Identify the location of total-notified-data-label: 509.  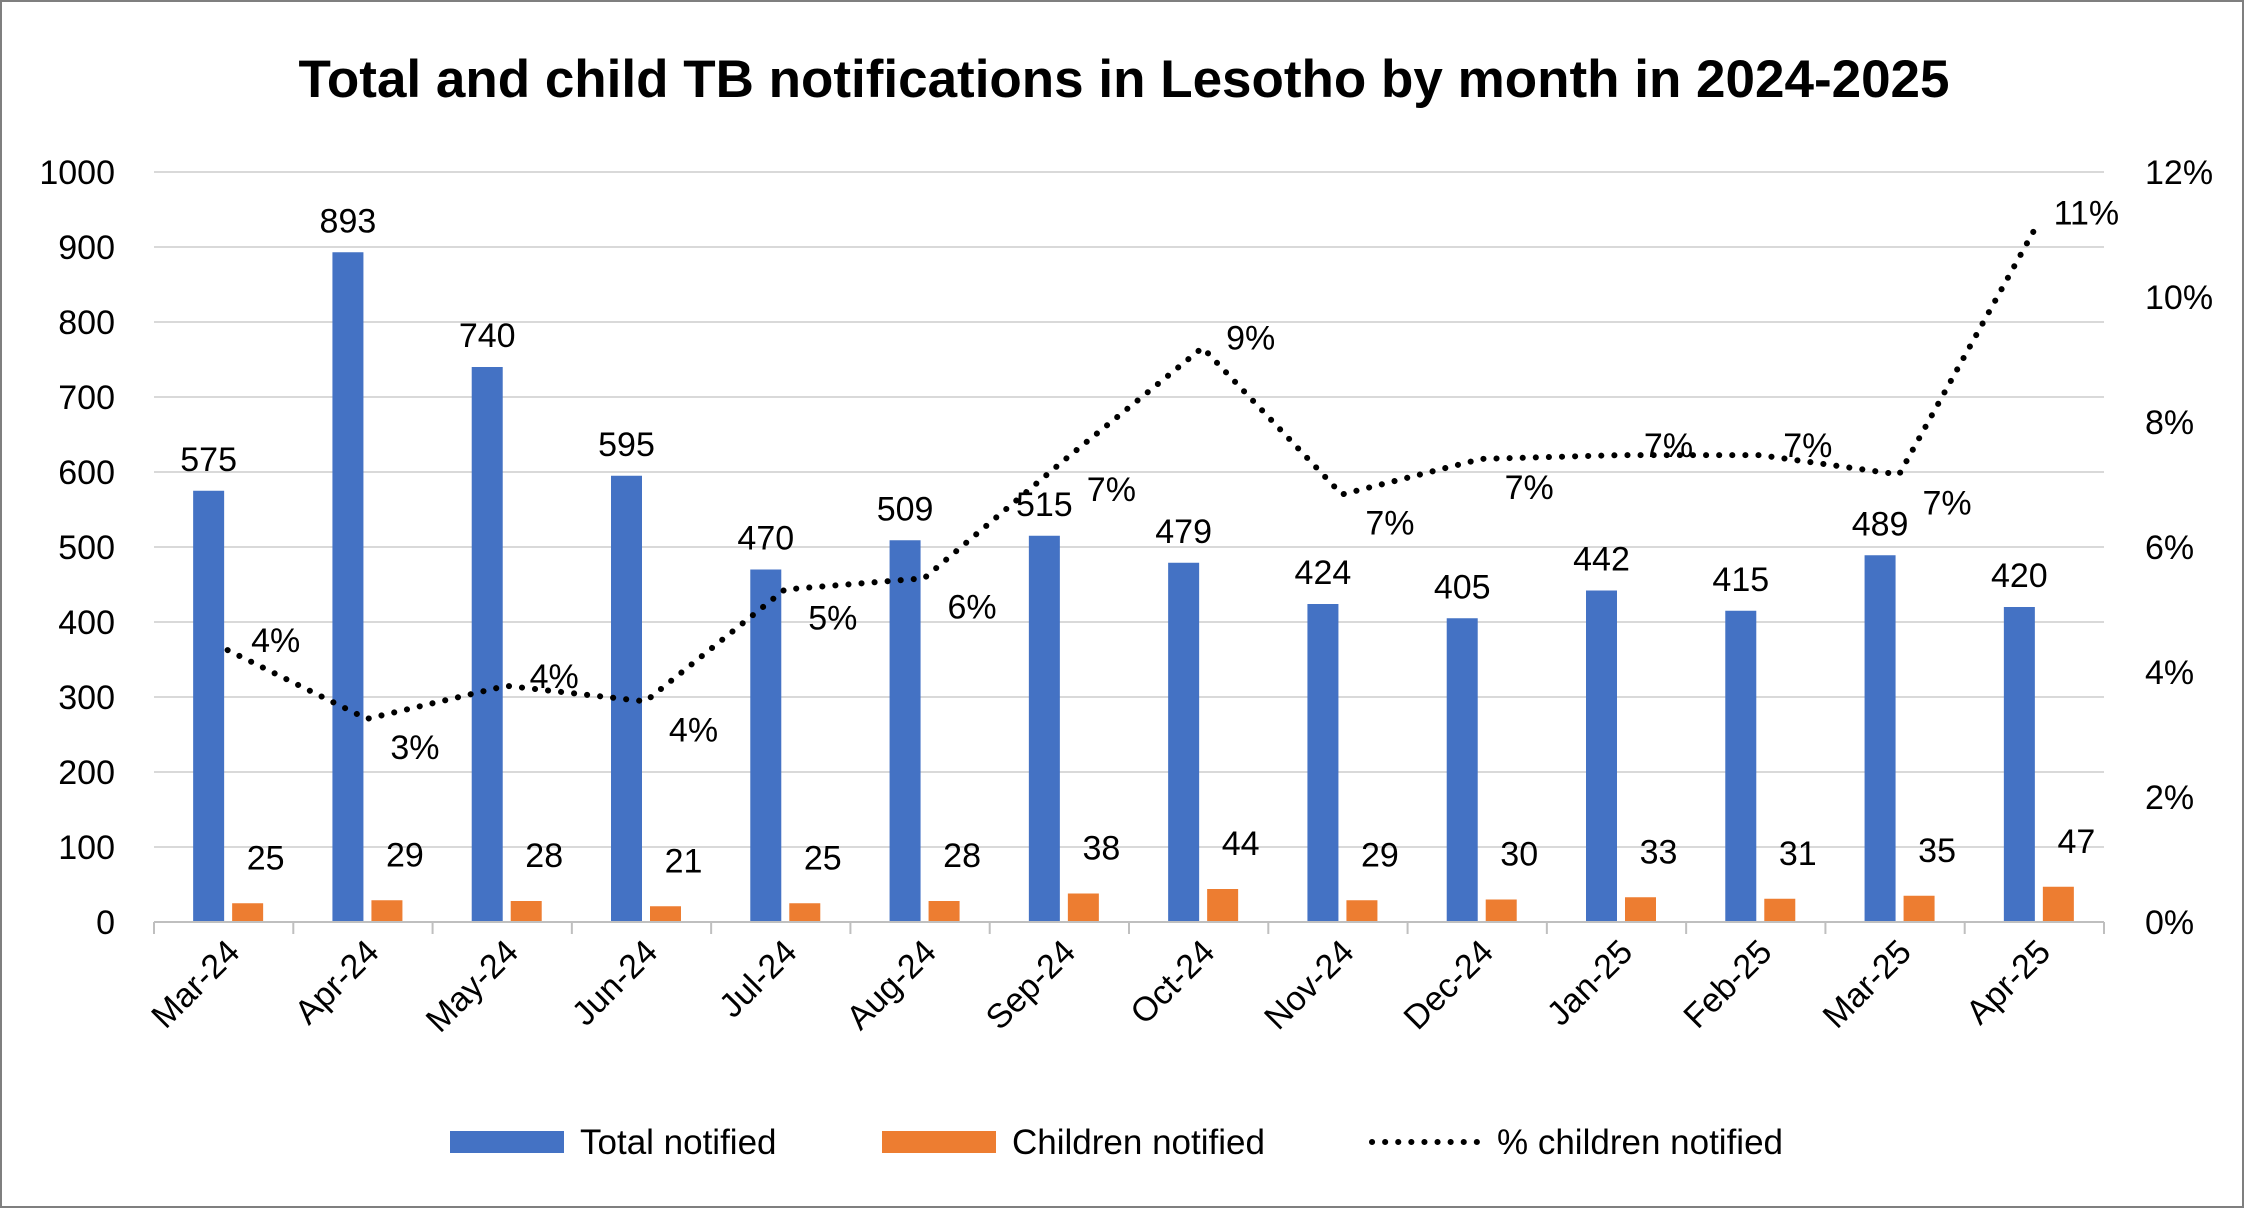
(905, 509).